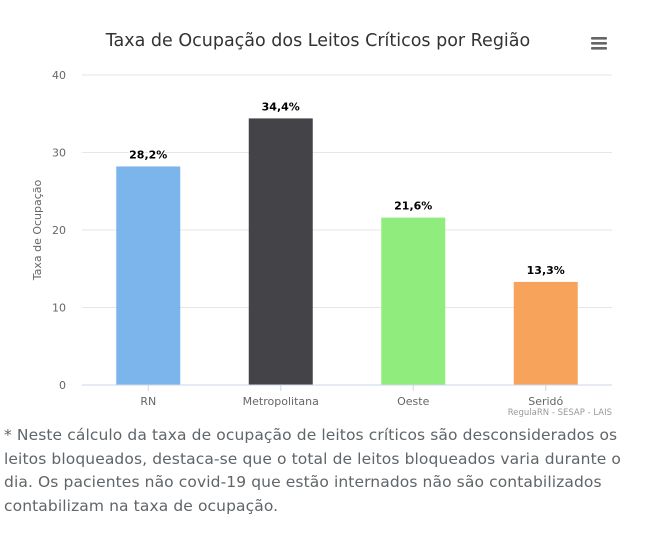 Image resolution: width=645 pixels, height=557 pixels. What do you see at coordinates (59, 308) in the screenshot?
I see `y-tick-label: 10` at bounding box center [59, 308].